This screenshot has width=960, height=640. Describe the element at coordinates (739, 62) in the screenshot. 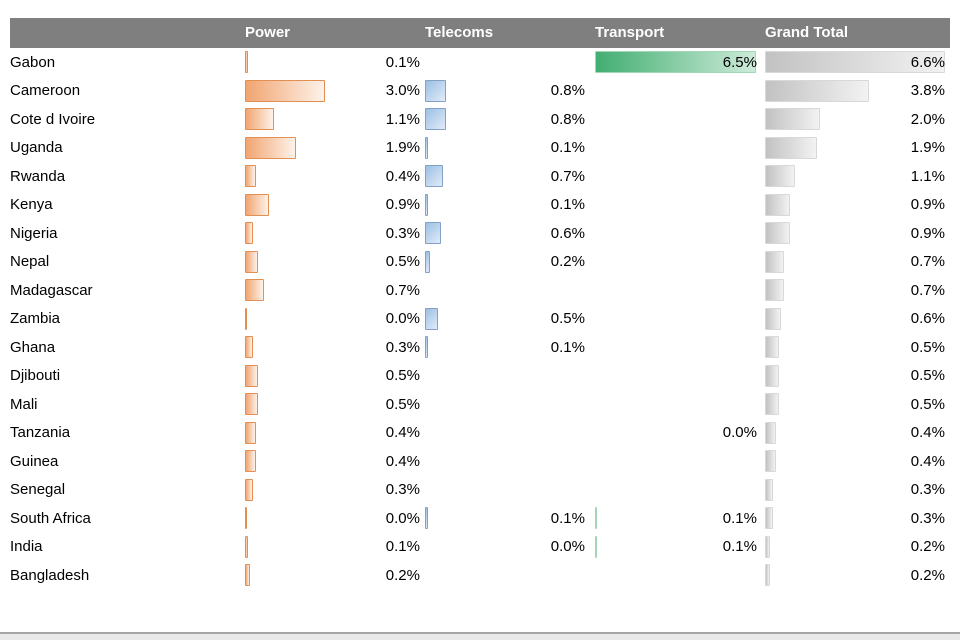

I see `transport-value: 6.5%` at that location.